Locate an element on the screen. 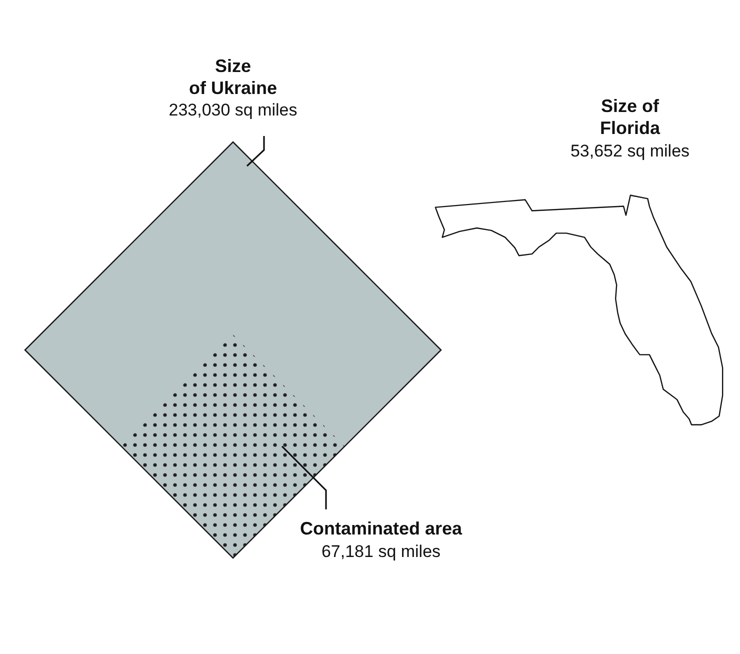 This screenshot has width=740, height=654. category-label: Contaminated area is located at coordinates (382, 528).